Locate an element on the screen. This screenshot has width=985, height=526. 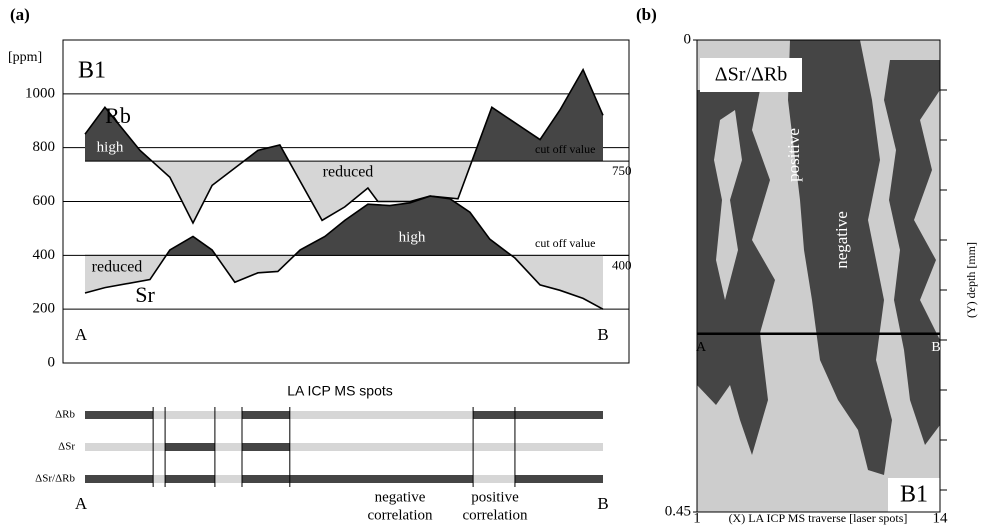
map-subtitle: B1 is located at coordinates (914, 495).